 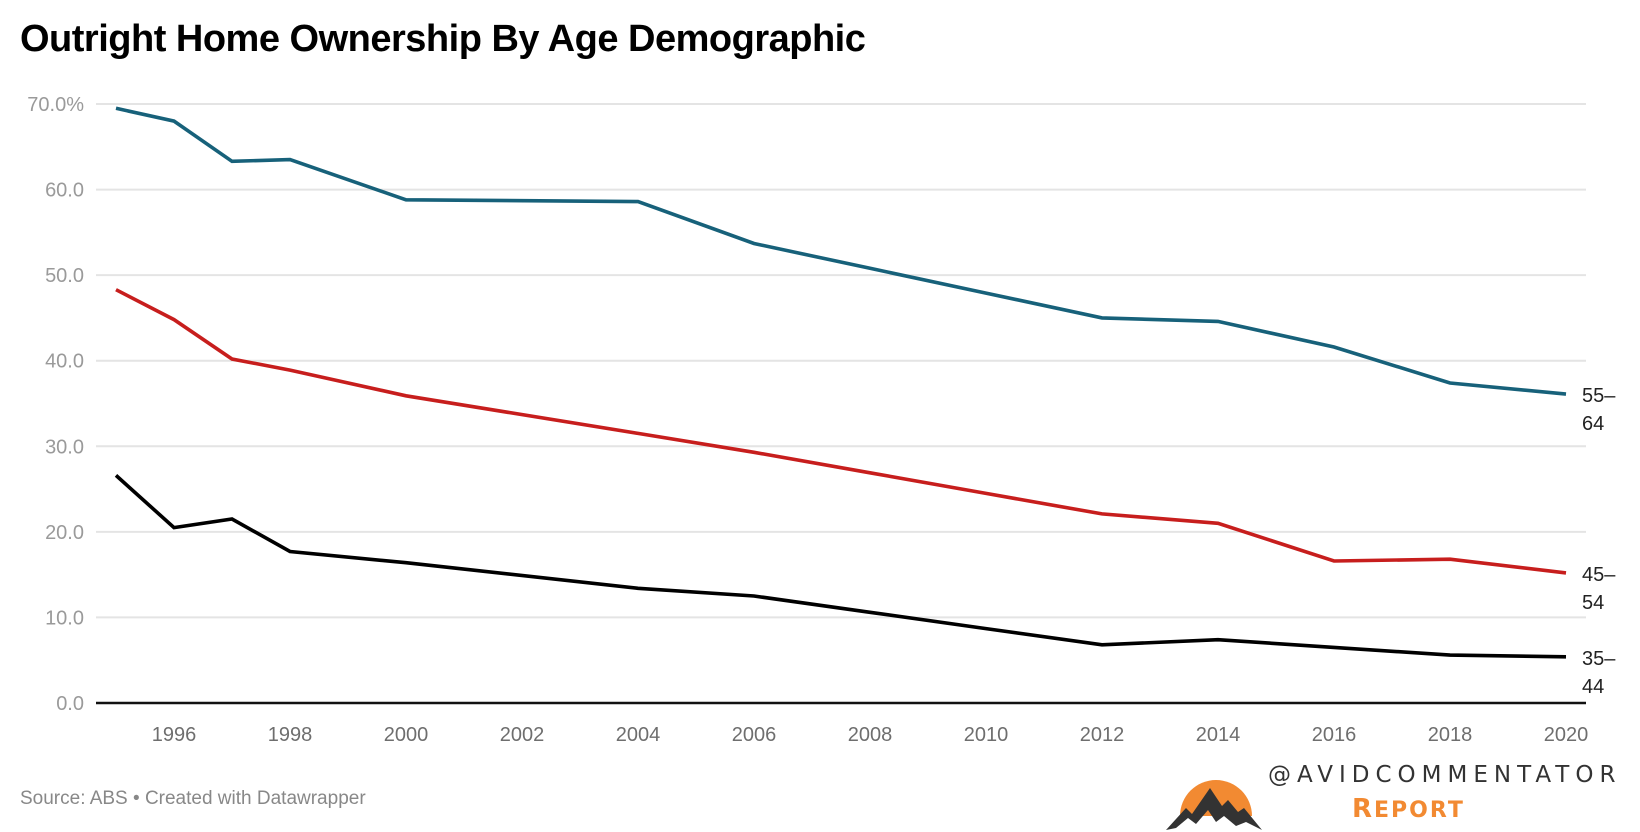 What do you see at coordinates (522, 735) in the screenshot?
I see `x-tick-label: 2002` at bounding box center [522, 735].